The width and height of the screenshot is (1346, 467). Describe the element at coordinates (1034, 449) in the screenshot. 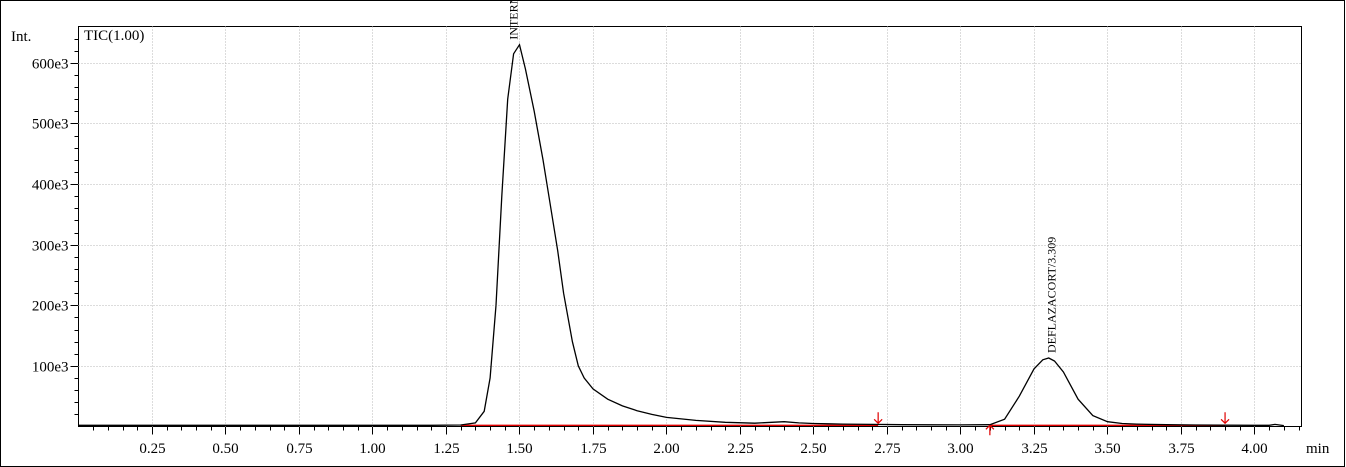

I see `x-tick-label: 3.25` at that location.